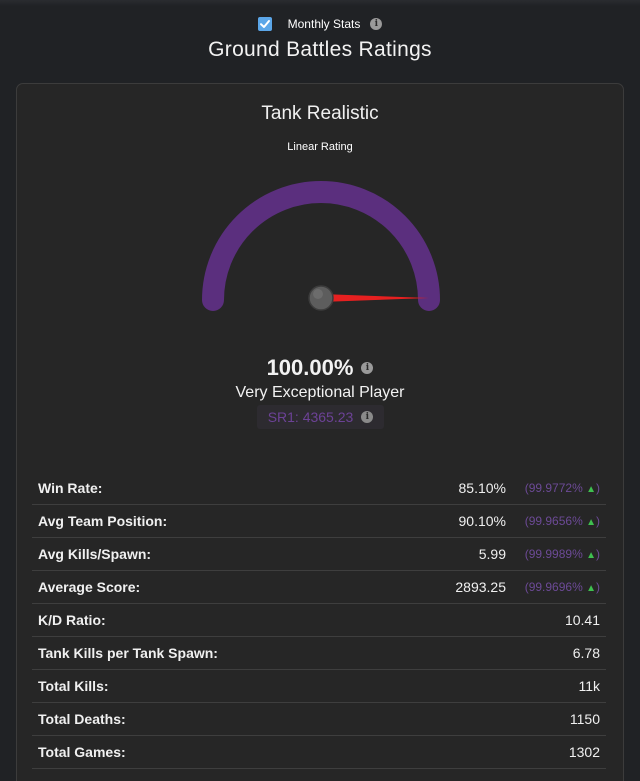 The width and height of the screenshot is (640, 781). What do you see at coordinates (320, 3) in the screenshot?
I see `top-border` at bounding box center [320, 3].